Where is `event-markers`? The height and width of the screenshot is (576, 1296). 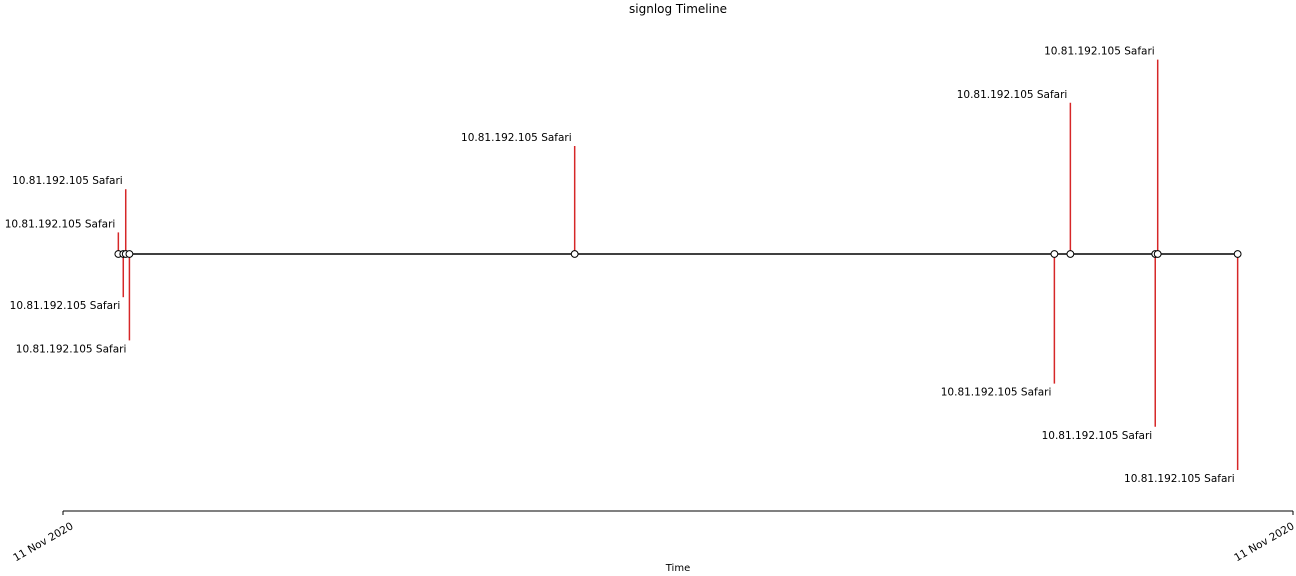 event-markers is located at coordinates (678, 254).